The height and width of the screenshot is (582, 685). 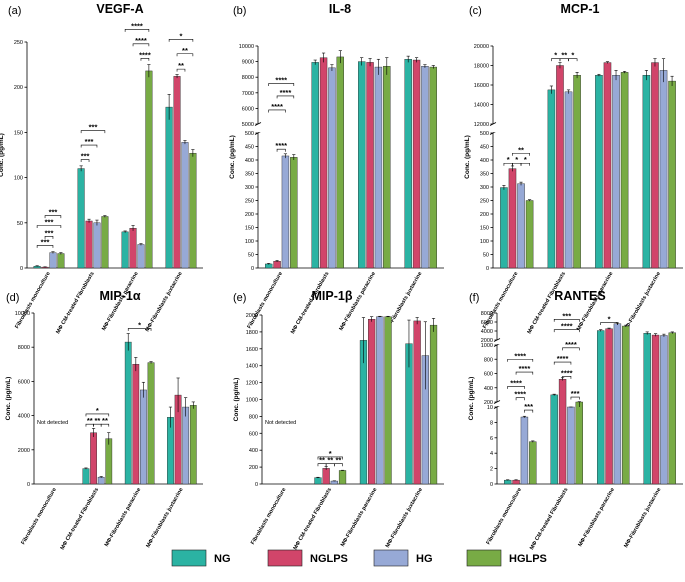 What do you see at coordinates (491, 470) in the screenshot?
I see `y-tick-label: 2` at bounding box center [491, 470].